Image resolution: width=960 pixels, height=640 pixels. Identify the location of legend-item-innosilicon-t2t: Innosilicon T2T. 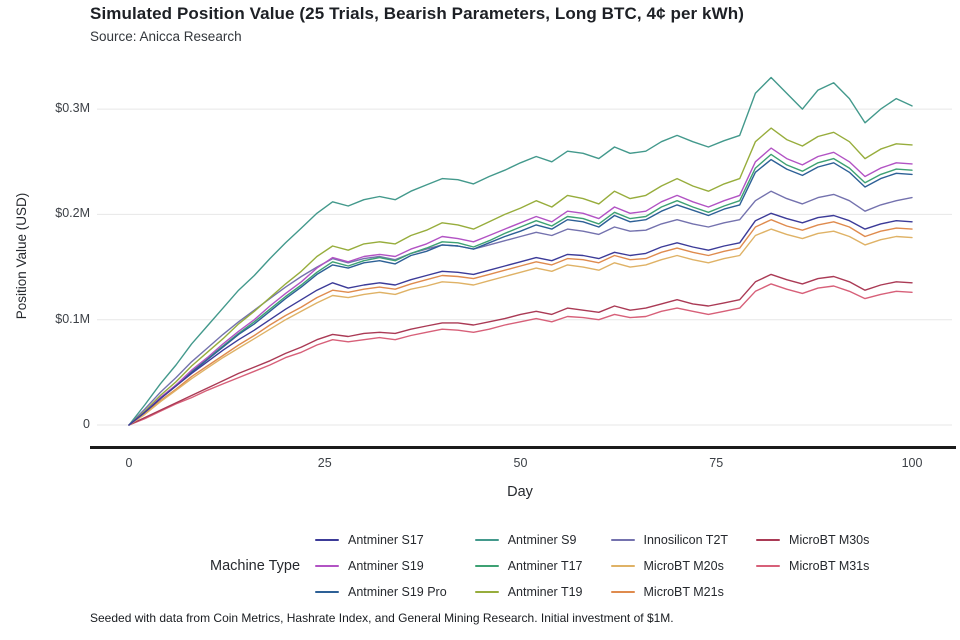
(669, 540).